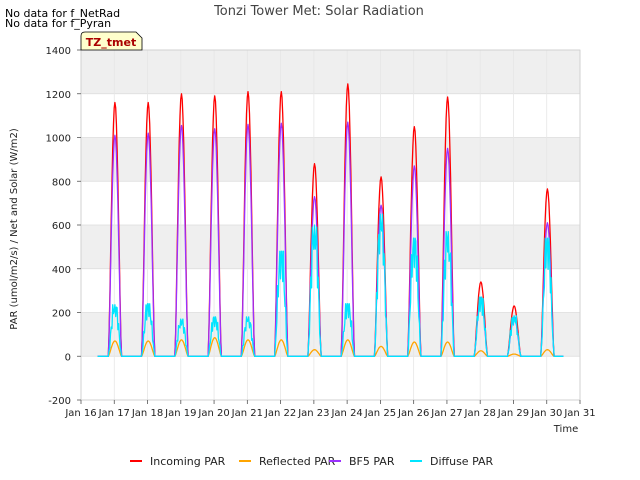 This screenshot has height=480, width=640. Describe the element at coordinates (372, 461) in the screenshot. I see `legend-item-bf5-par-label: BF5 PAR` at that location.